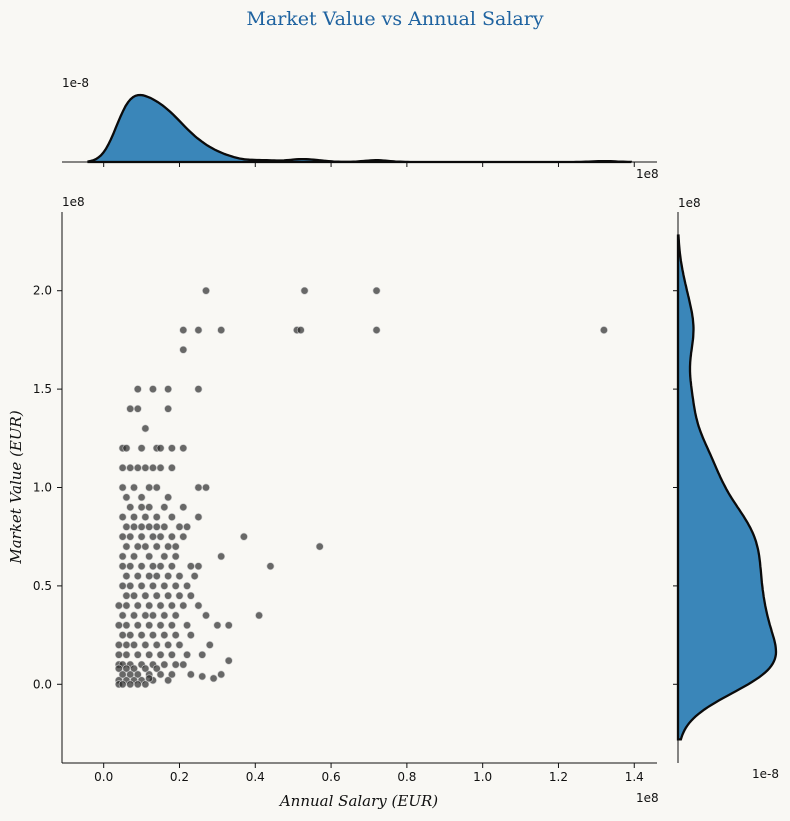 The width and height of the screenshot is (790, 821). I want to click on x-tick-label: 0.6, so click(331, 777).